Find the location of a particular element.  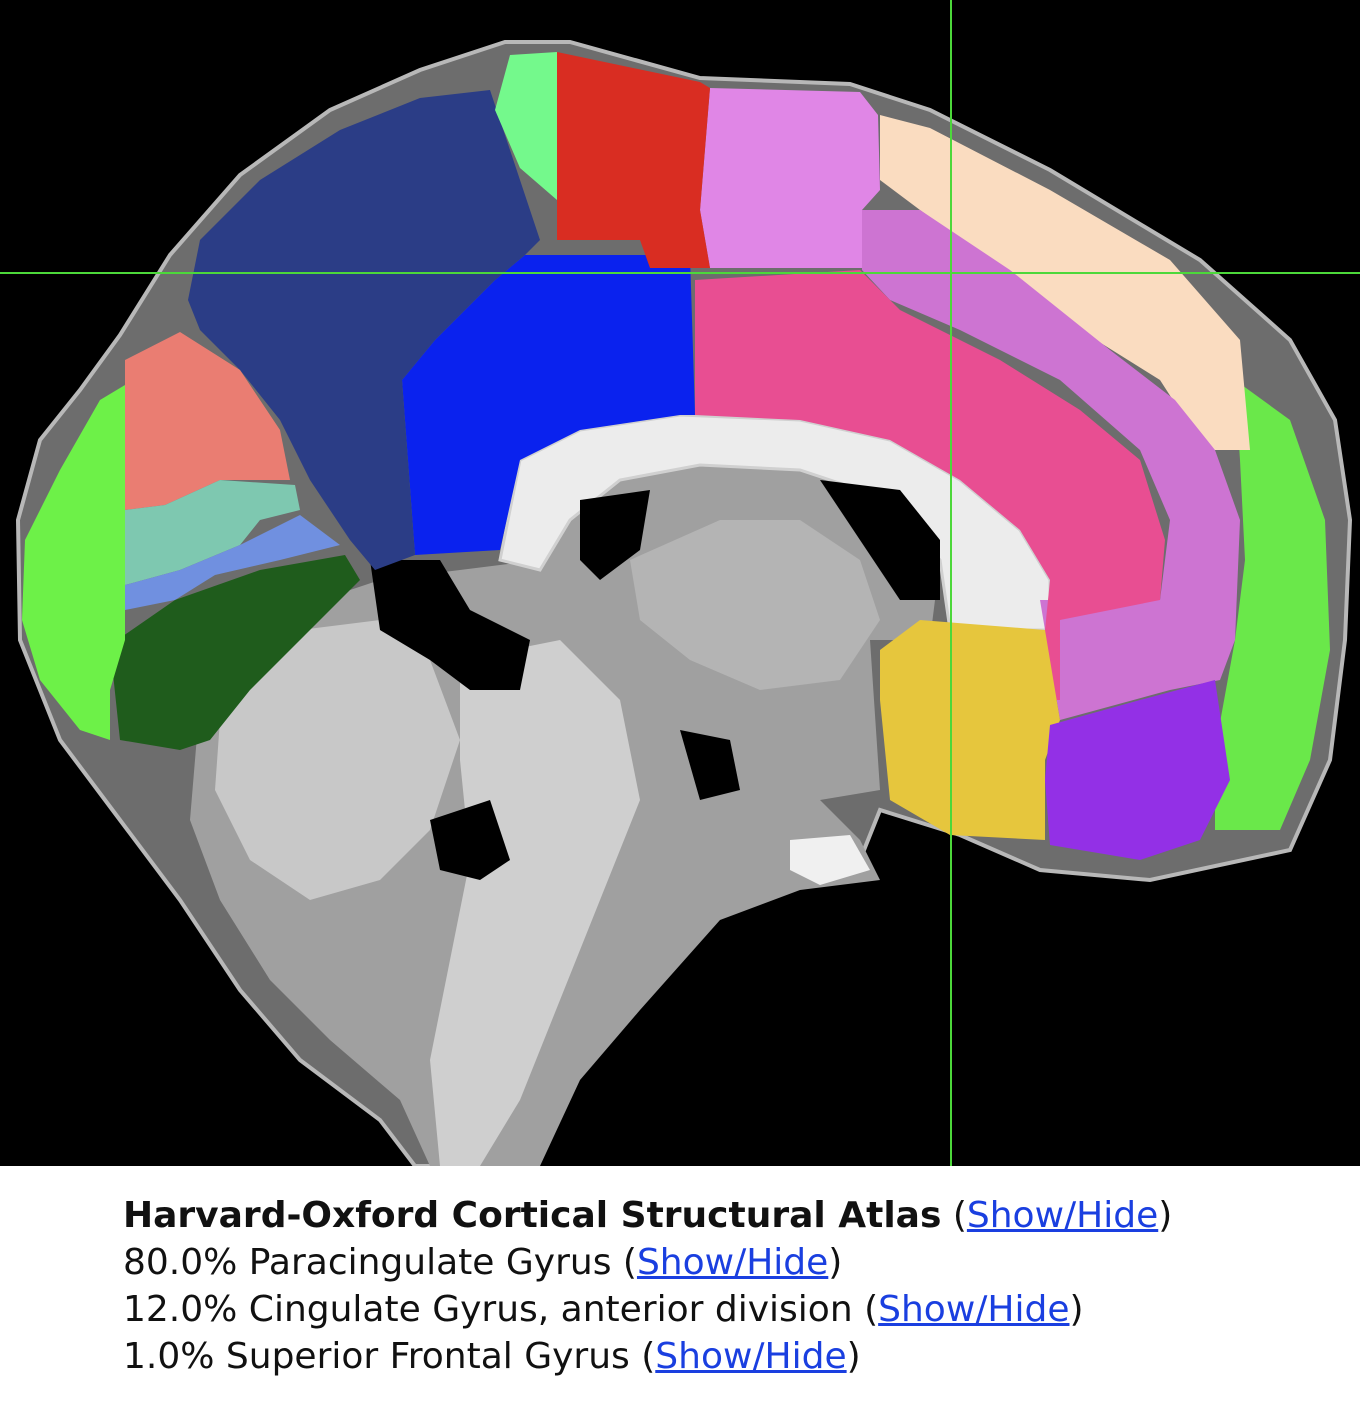

third-ventricle is located at coordinates (450, 625).